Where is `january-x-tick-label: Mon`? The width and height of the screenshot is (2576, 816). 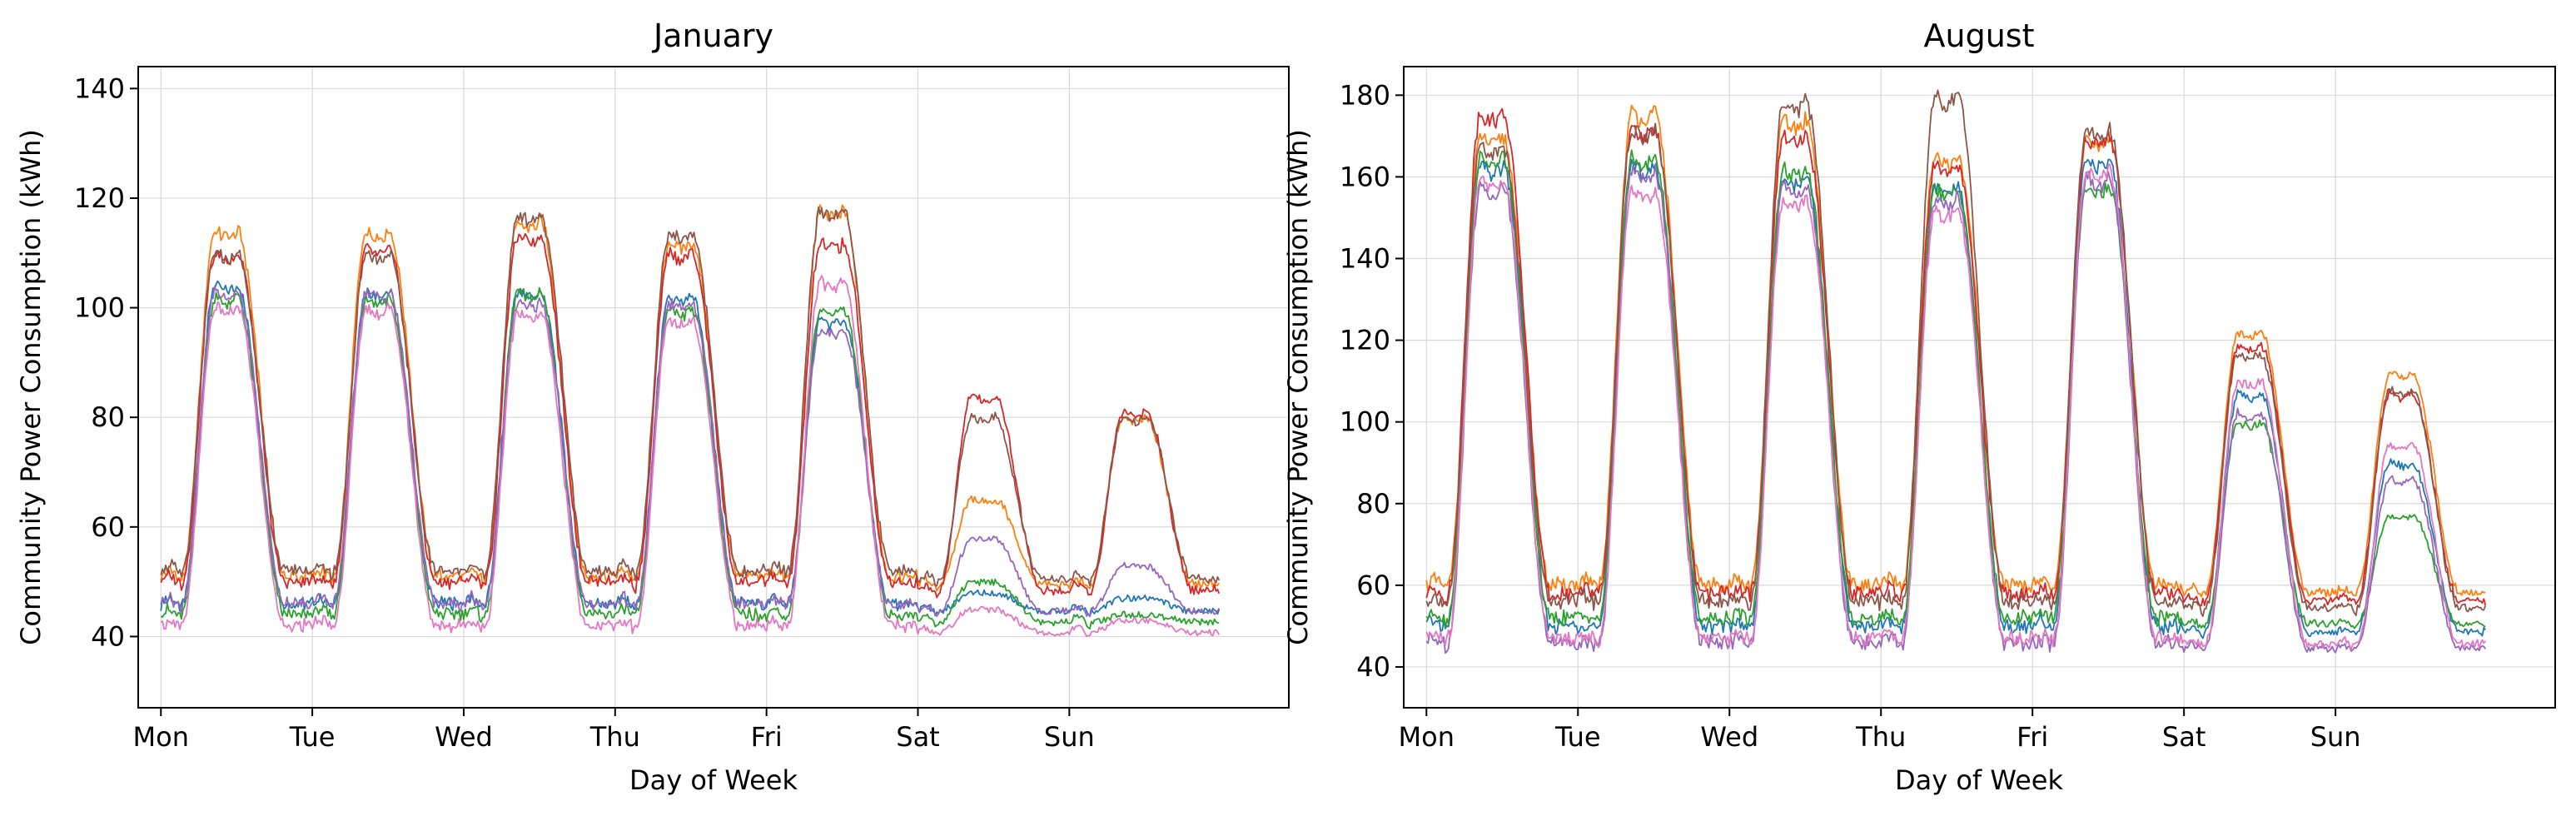 january-x-tick-label: Mon is located at coordinates (161, 737).